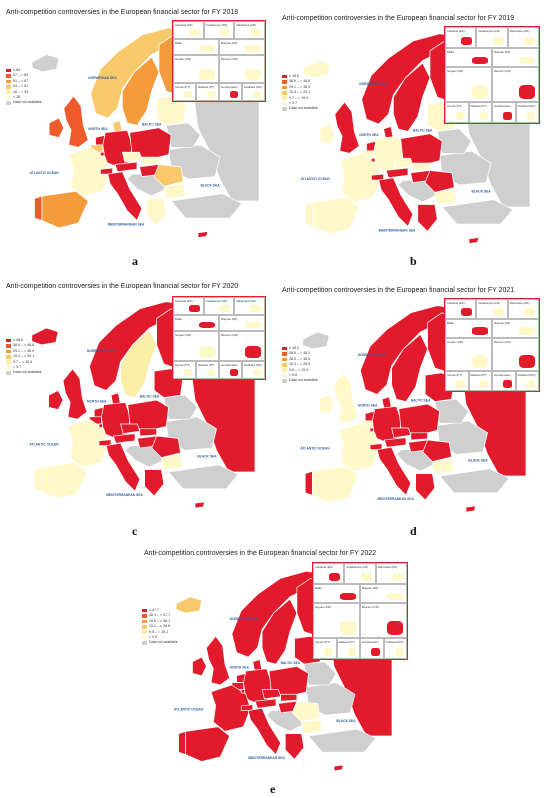 This screenshot has height=798, width=550. What do you see at coordinates (300, 86) in the screenshot?
I see `legend-label: 29.1 – < 38.9` at bounding box center [300, 86].